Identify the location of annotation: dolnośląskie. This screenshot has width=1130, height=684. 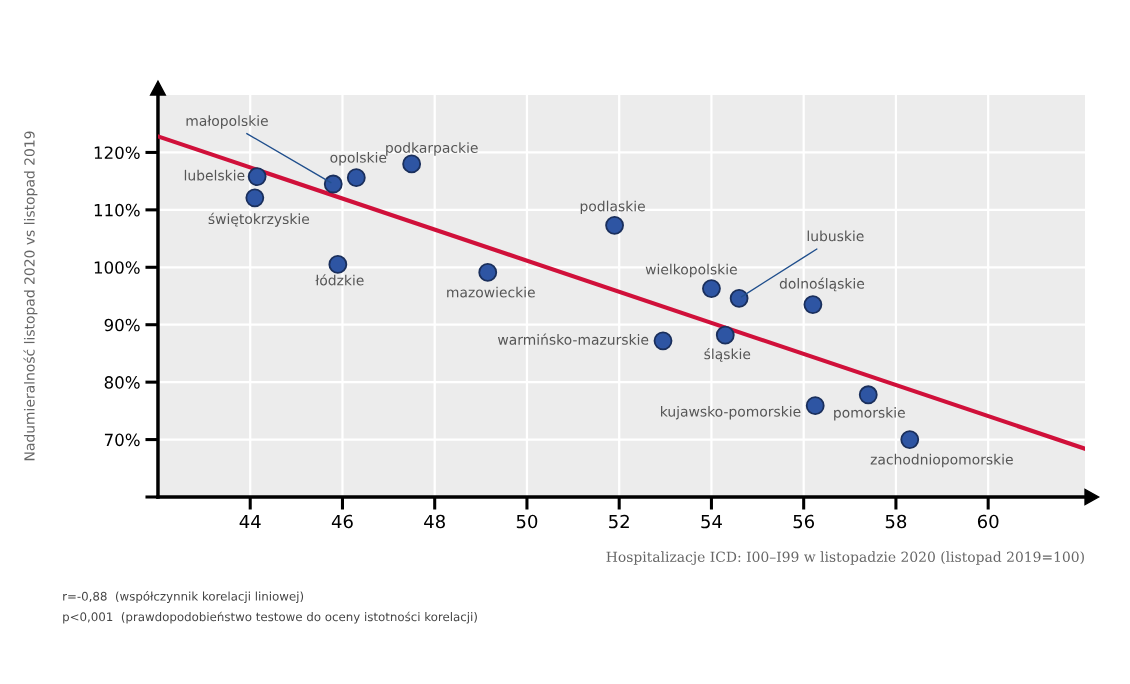
(822, 284).